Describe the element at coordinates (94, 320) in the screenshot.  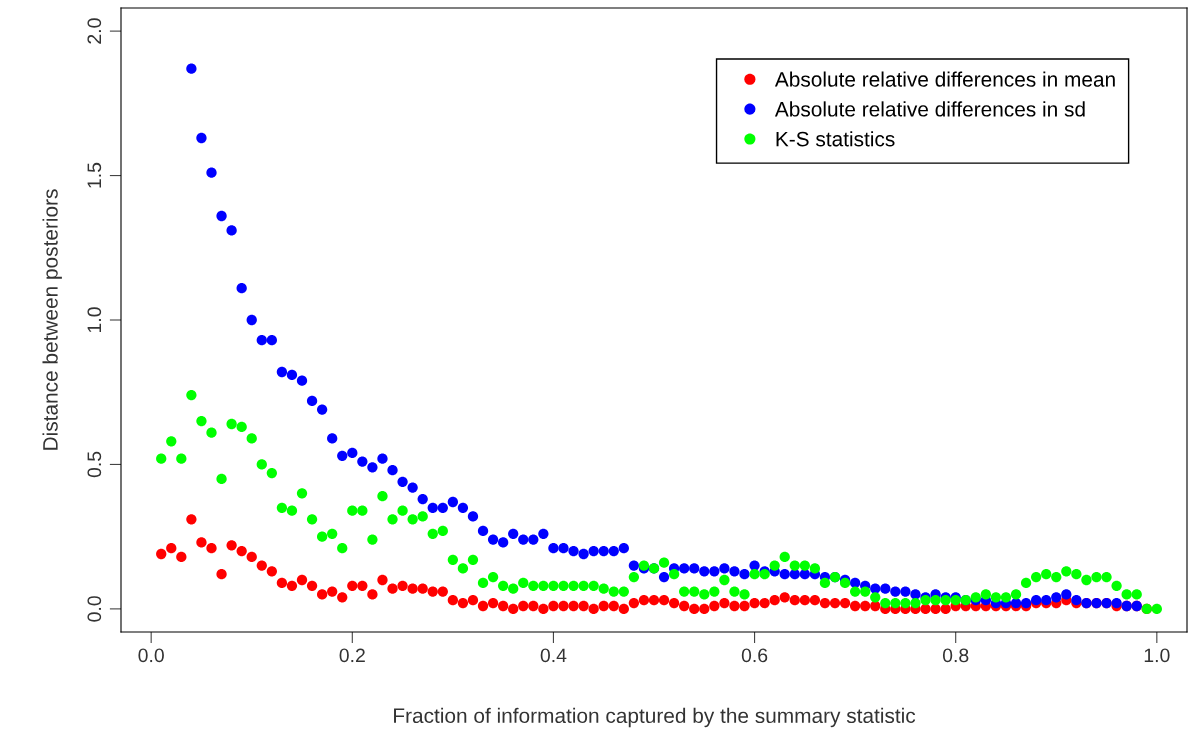
I see `y-tick-label: 1.0` at that location.